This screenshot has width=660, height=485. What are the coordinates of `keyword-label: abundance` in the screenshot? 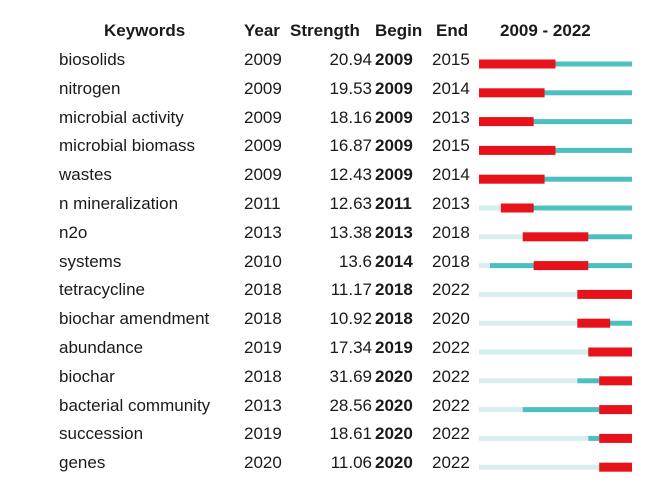 It's located at (101, 347).